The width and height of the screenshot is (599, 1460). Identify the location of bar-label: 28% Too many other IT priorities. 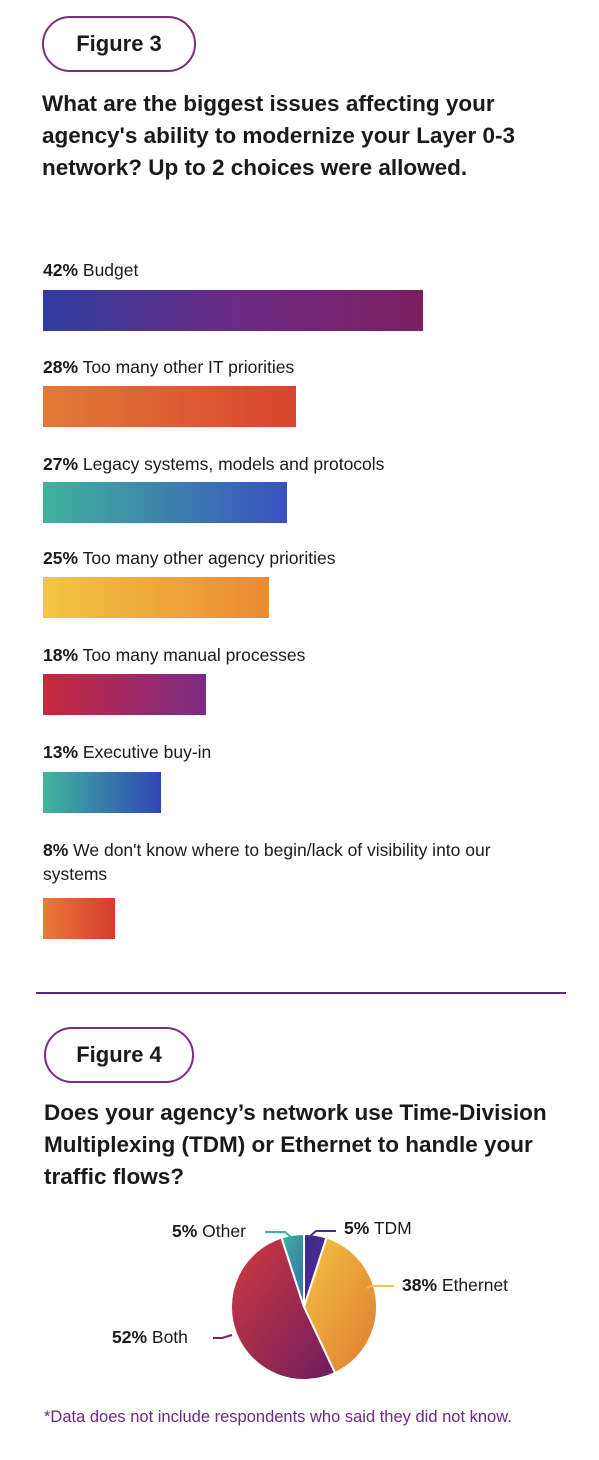
(293, 367).